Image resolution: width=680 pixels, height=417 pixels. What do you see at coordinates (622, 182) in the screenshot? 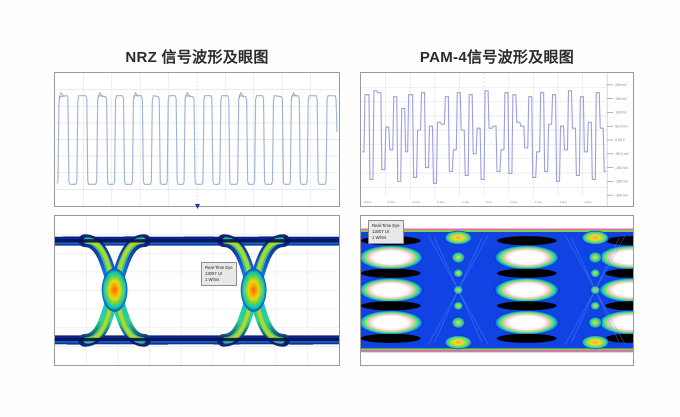
I see `svg-text: -150 mV` at bounding box center [622, 182].